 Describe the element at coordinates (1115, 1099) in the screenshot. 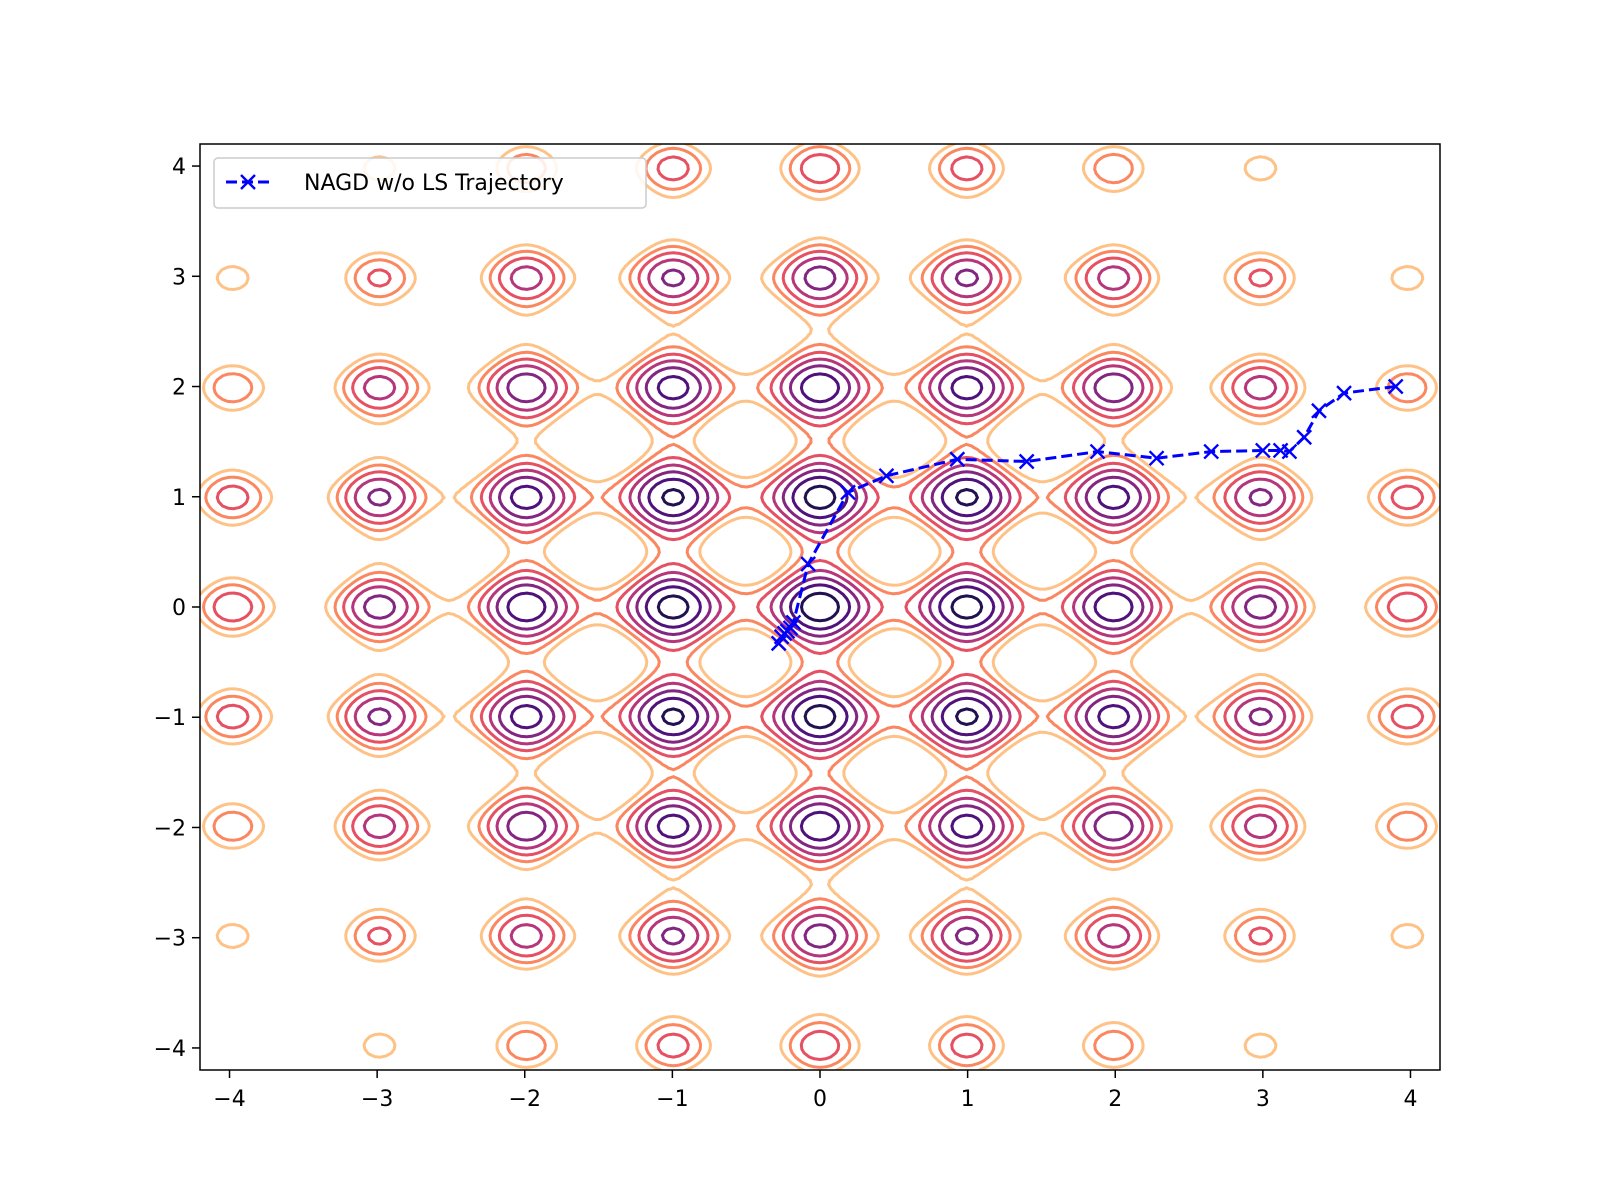

I see `x-tick-label: 2` at that location.